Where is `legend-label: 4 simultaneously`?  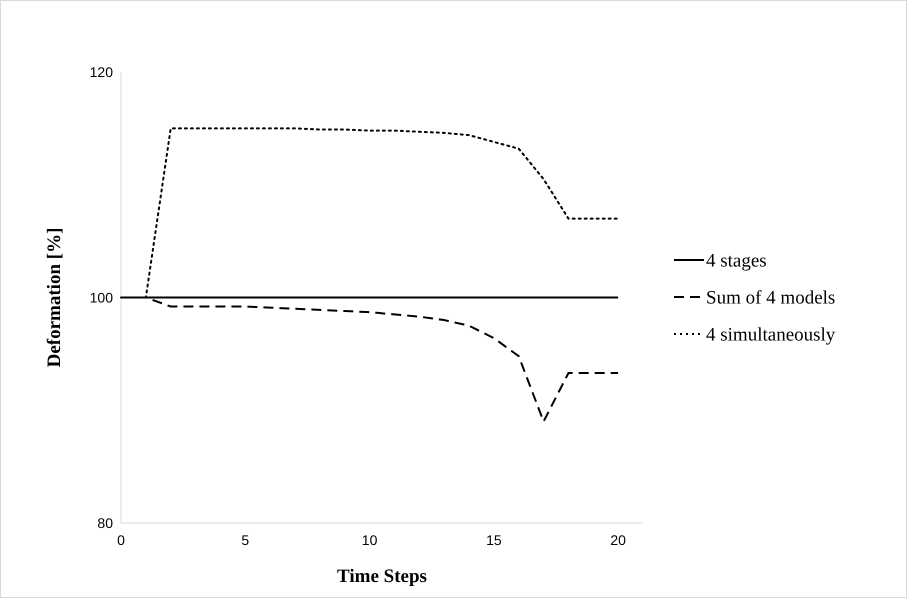 legend-label: 4 simultaneously is located at coordinates (771, 335).